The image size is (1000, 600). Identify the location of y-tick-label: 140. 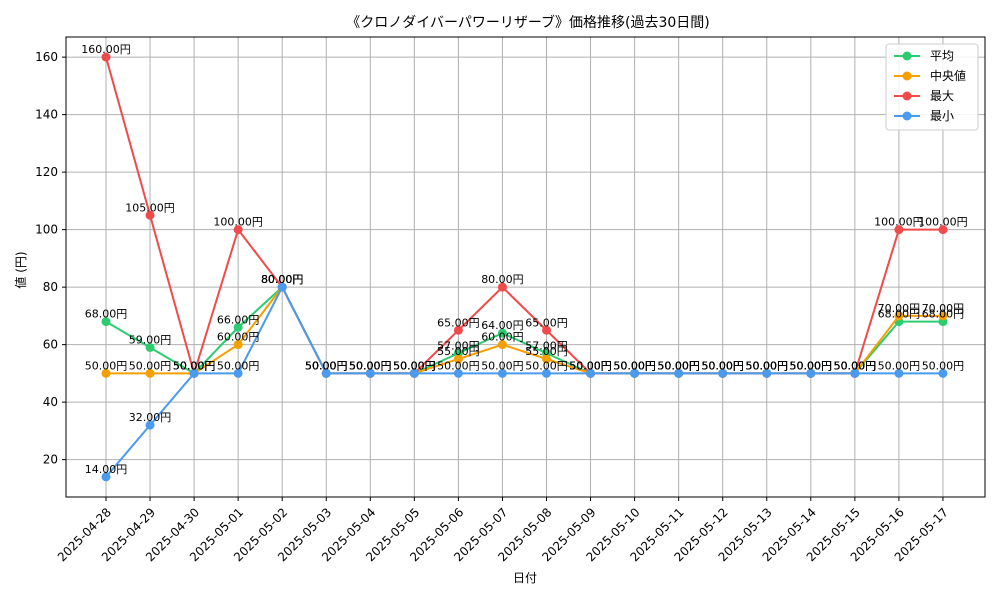
(46, 115).